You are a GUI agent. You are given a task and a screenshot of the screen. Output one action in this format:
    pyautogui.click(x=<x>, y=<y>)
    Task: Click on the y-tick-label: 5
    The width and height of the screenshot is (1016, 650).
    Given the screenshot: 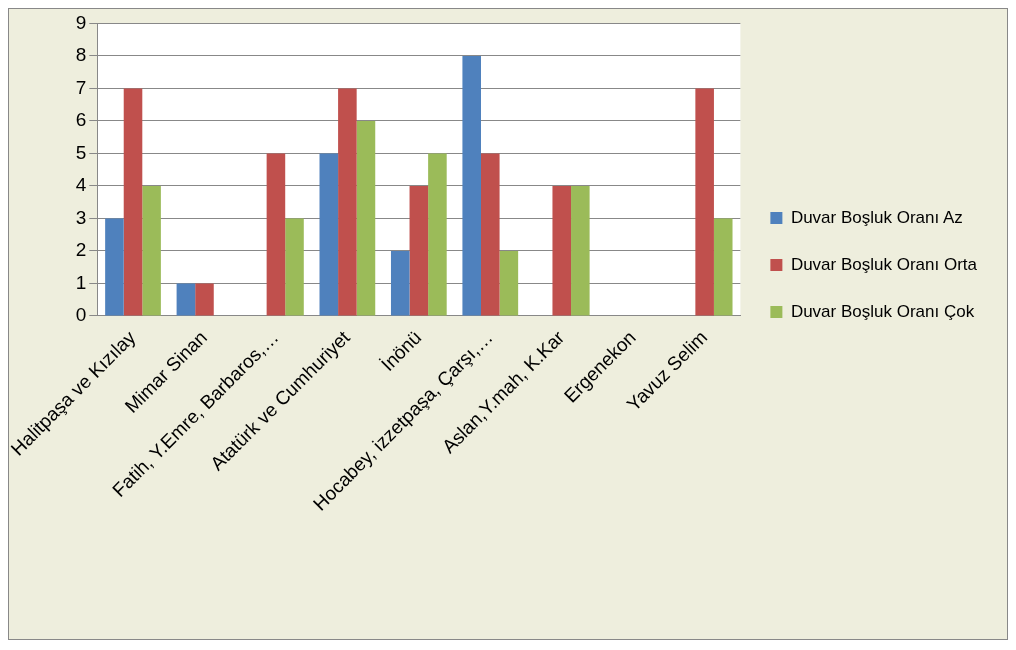 What is the action you would take?
    pyautogui.click(x=81, y=152)
    